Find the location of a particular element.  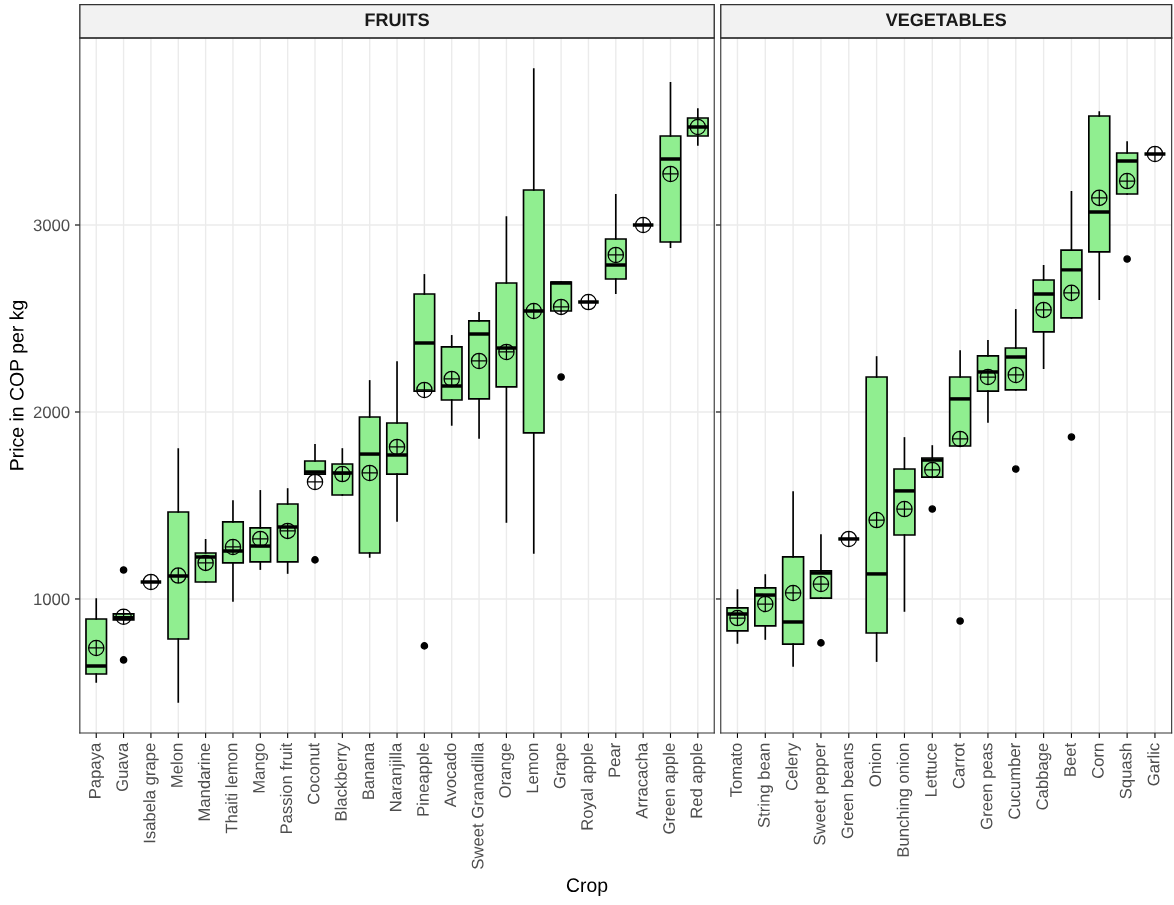

y-axis-title: Price in COP per kg is located at coordinates (18, 385).